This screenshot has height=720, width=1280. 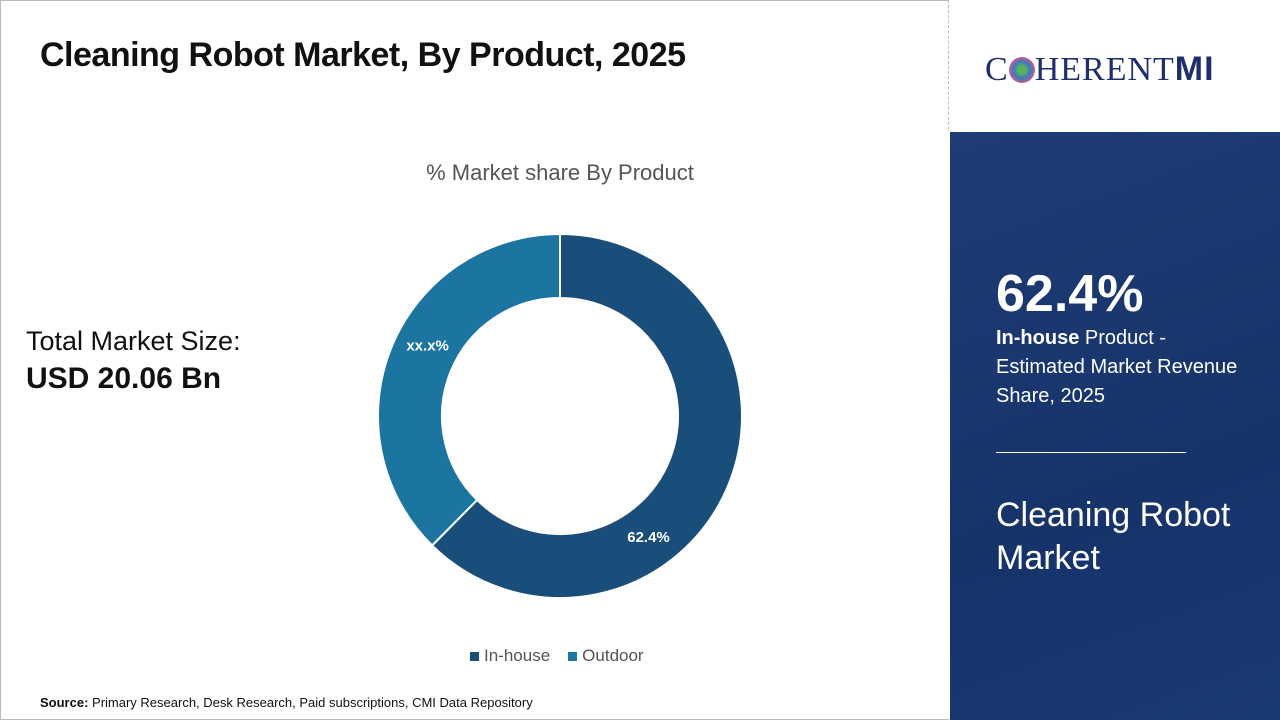 What do you see at coordinates (560, 172) in the screenshot?
I see `chart-title: % Market share By Product` at bounding box center [560, 172].